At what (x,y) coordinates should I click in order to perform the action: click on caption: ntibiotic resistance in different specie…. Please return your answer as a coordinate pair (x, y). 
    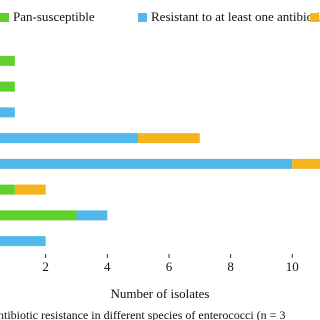
    Looking at the image, I should click on (142, 314).